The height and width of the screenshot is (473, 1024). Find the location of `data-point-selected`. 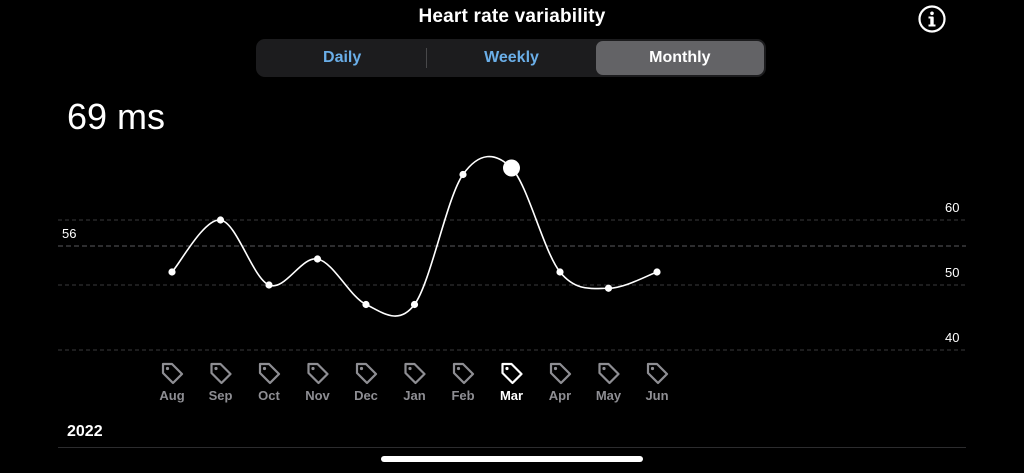

data-point-selected is located at coordinates (511, 168).